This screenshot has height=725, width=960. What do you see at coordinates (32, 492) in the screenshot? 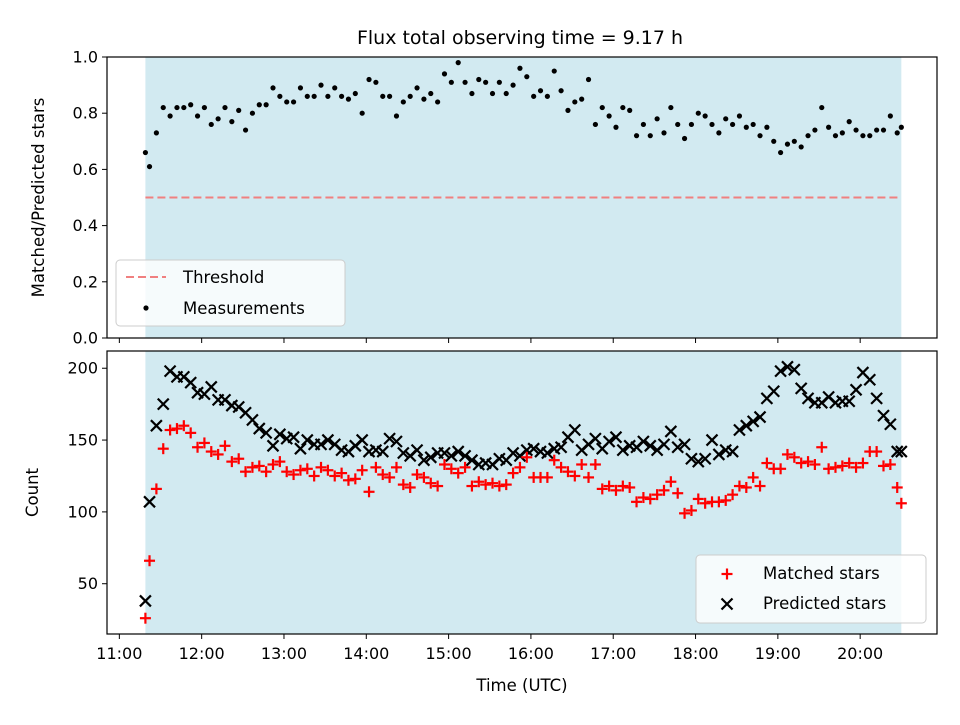
I see `count-y-axis-label: Count` at bounding box center [32, 492].